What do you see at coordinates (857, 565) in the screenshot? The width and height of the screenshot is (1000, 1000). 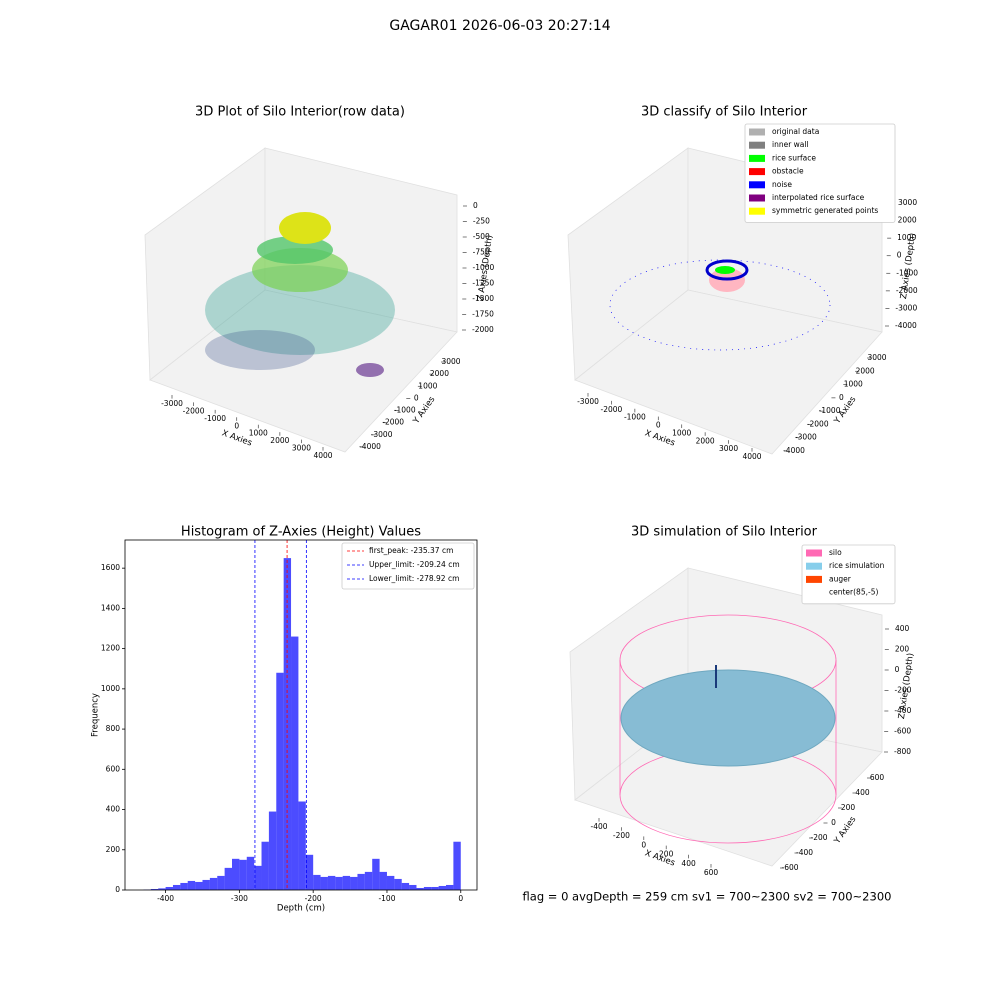 I see `legend-label: rice simulation` at bounding box center [857, 565].